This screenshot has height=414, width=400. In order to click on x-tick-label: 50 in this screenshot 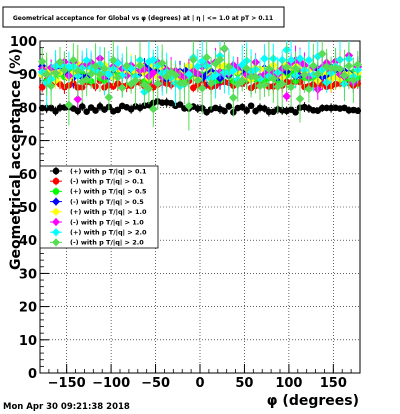, I will do `click(244, 383)`.